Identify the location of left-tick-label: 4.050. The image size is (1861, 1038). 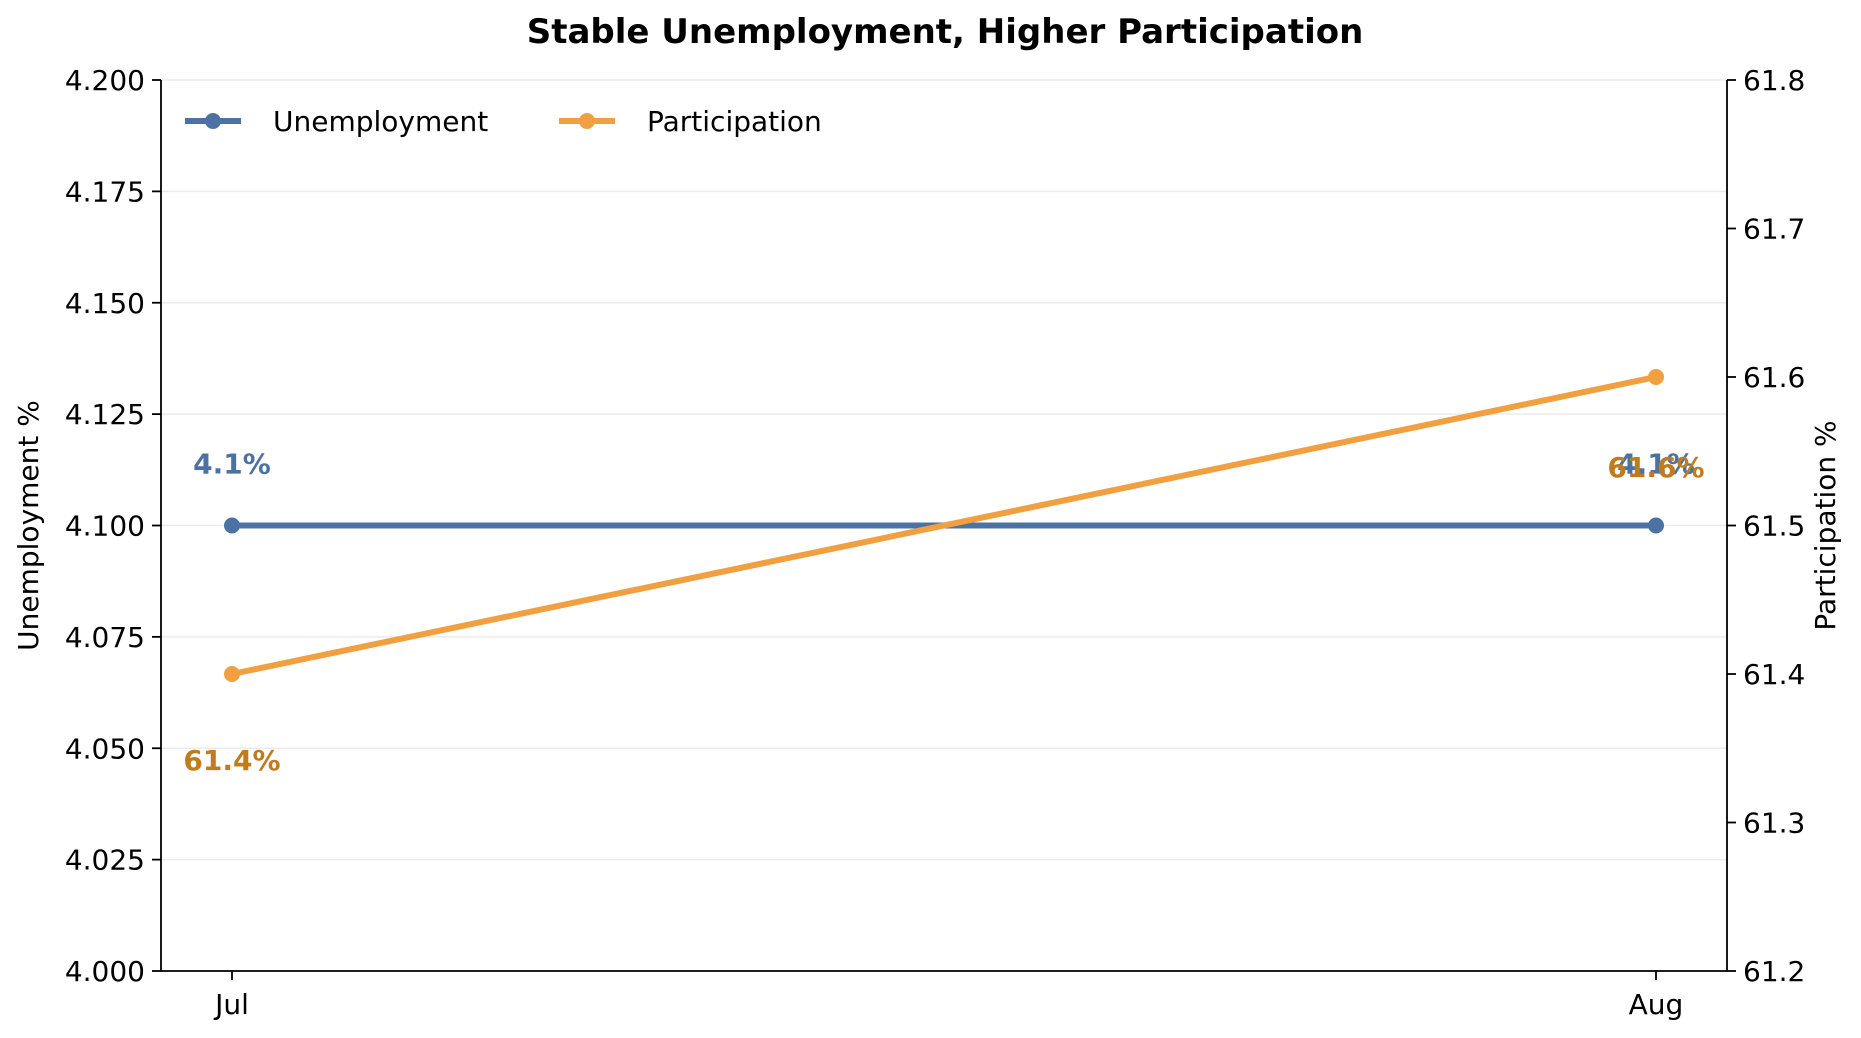
(105, 748).